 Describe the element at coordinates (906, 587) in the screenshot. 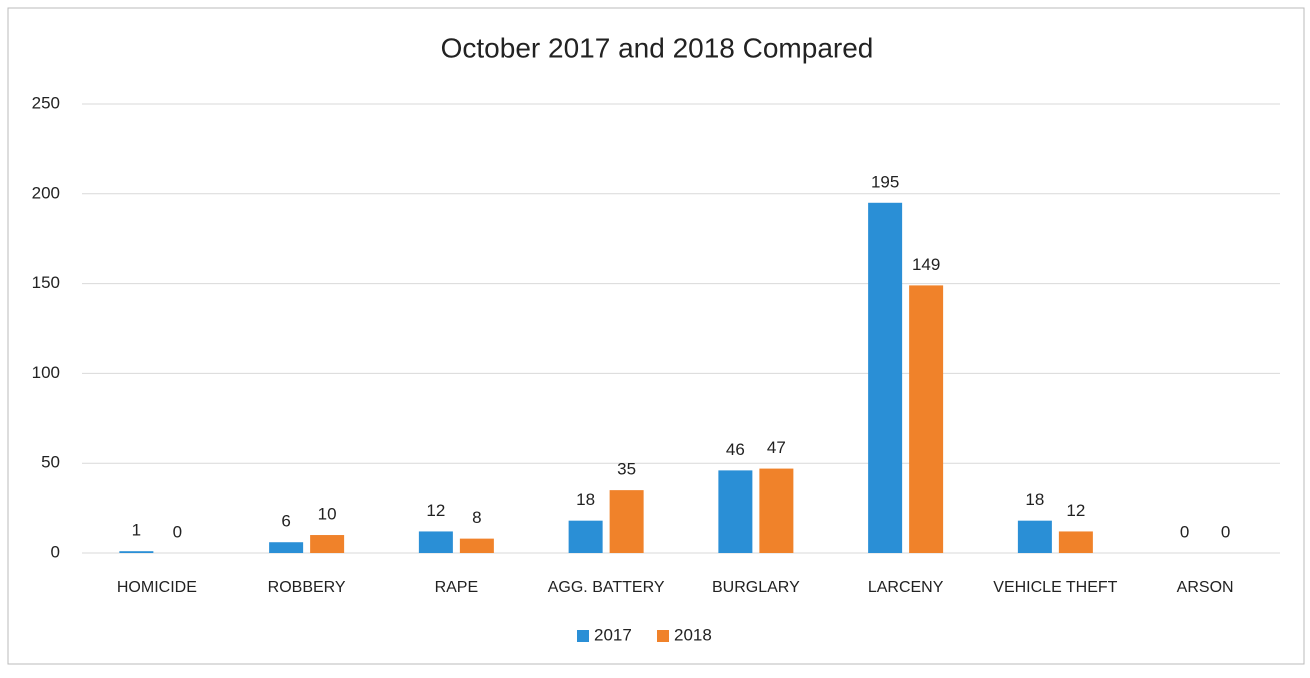

I see `x-tick-label: LARCENY` at that location.